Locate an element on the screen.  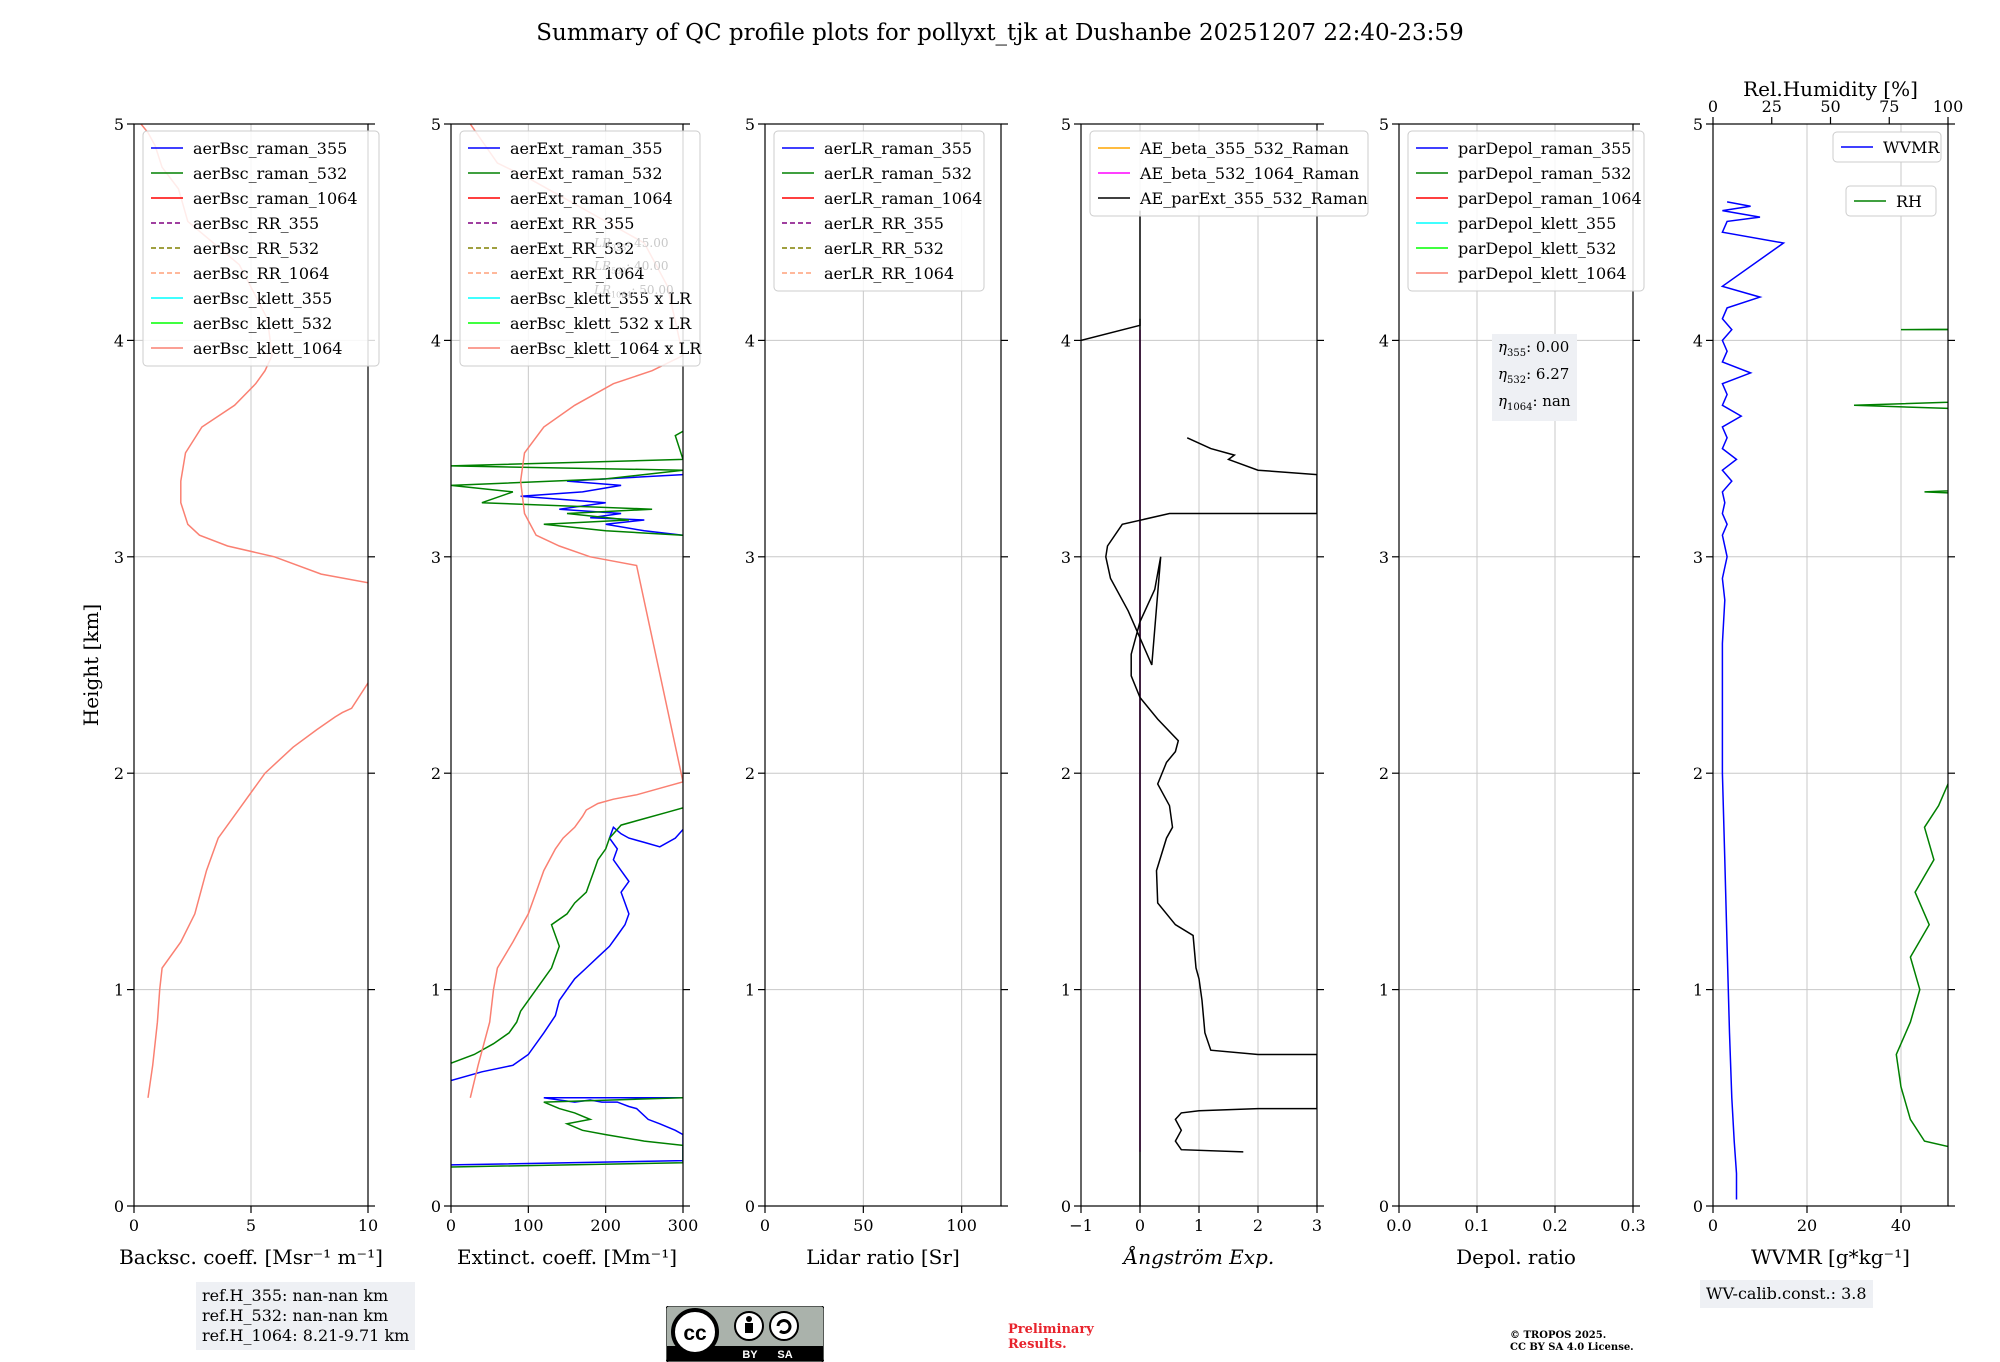
eta-532-value: : 6.27 is located at coordinates (1548, 374).